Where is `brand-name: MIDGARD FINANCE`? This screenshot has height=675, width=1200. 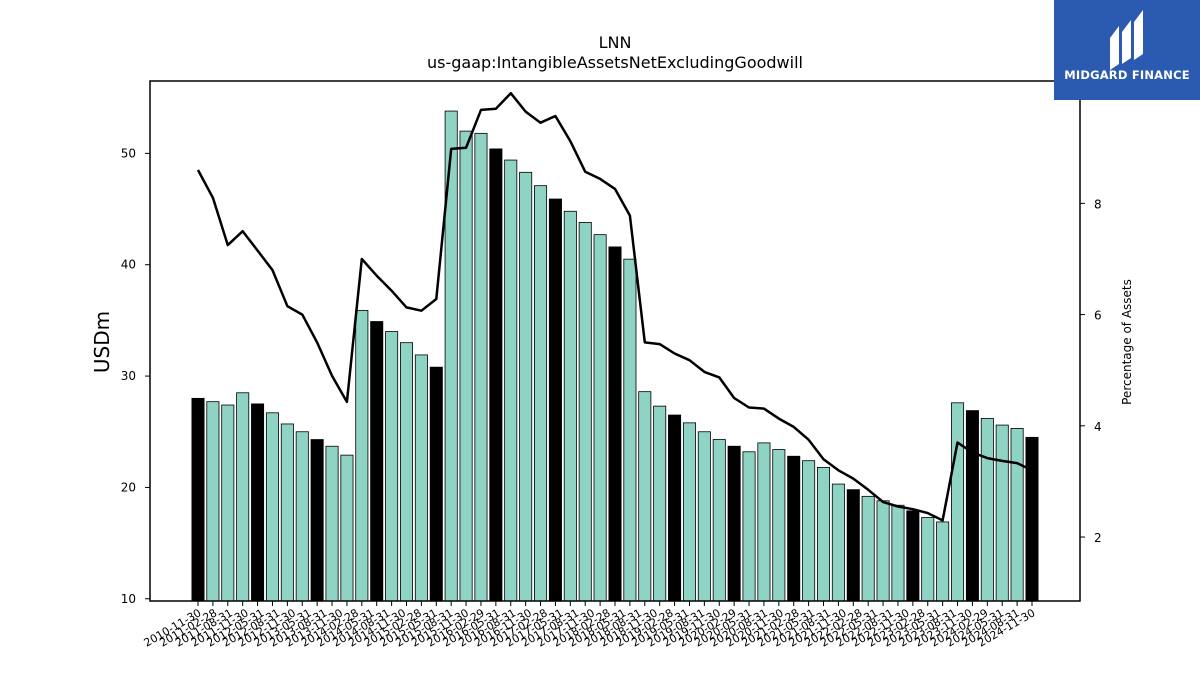
brand-name: MIDGARD FINANCE is located at coordinates (1127, 75).